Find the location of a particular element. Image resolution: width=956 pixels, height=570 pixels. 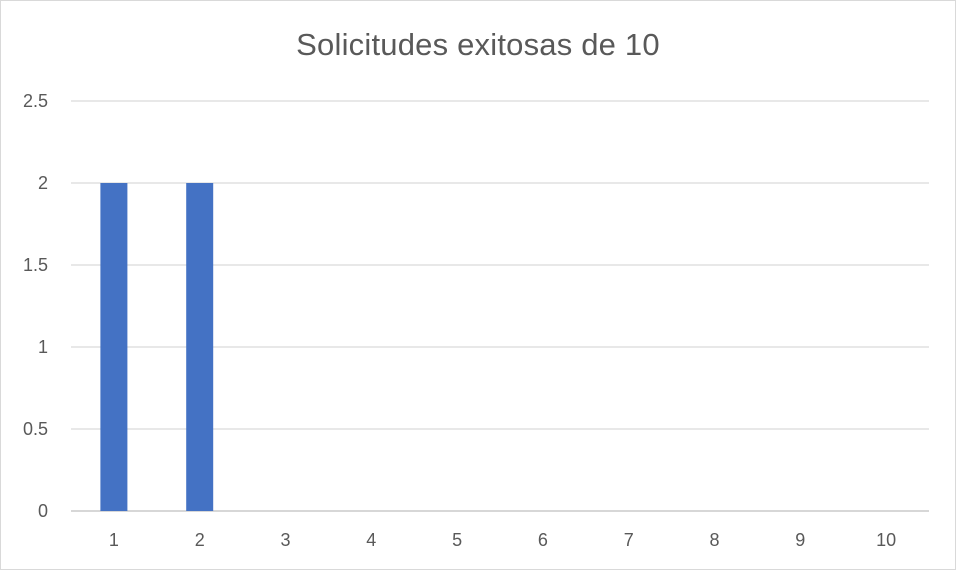

y-tick-label: 1.5 is located at coordinates (35, 265).